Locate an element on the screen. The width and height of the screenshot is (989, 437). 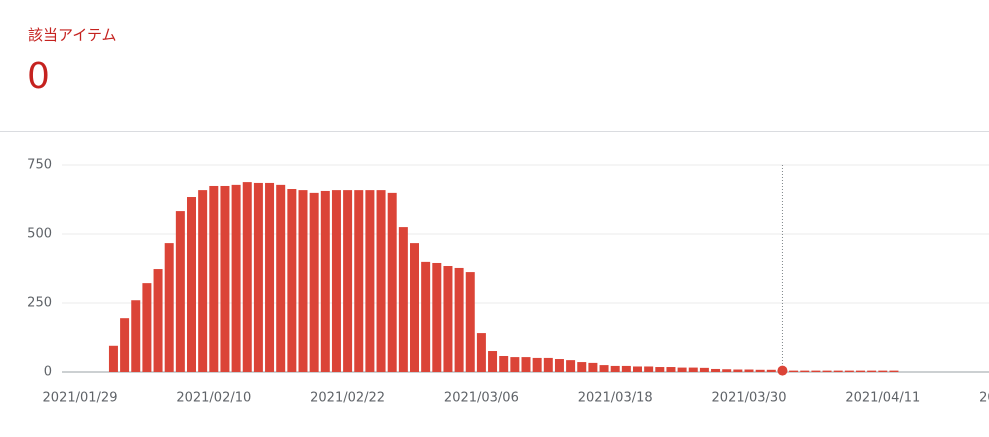
y-tick-label: 500 is located at coordinates (39, 234).